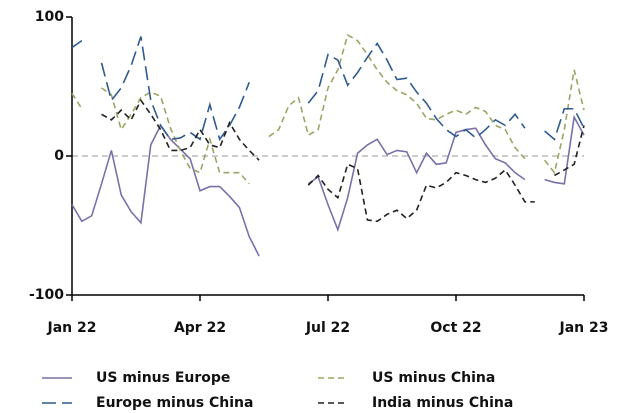  What do you see at coordinates (584, 328) in the screenshot?
I see `x-tick-label: Jan 23` at bounding box center [584, 328].